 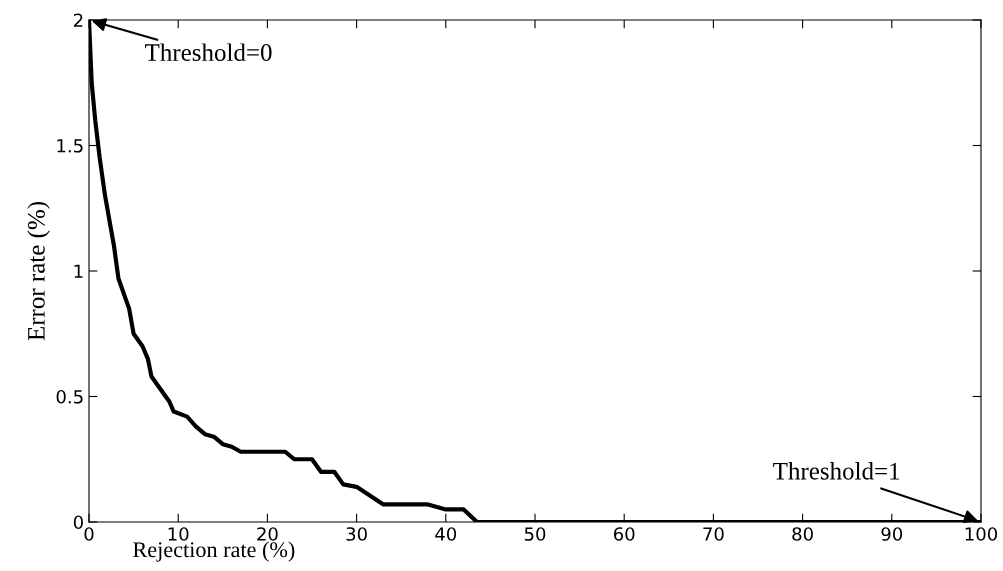 I want to click on x-axis-title: Rejection rate (%), so click(x=214, y=551).